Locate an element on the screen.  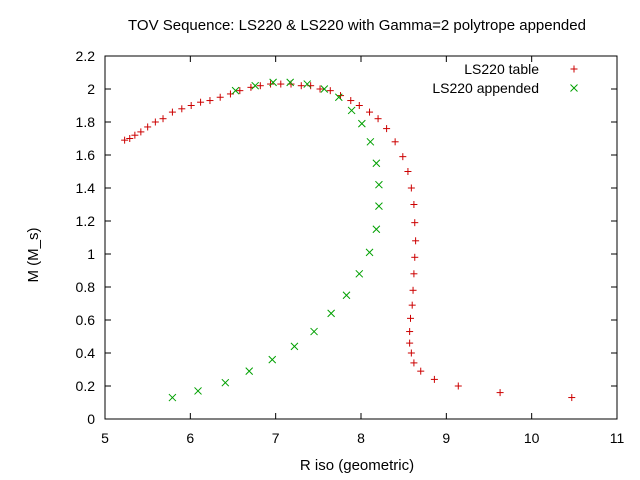
x-tick-label: 9 is located at coordinates (446, 438).